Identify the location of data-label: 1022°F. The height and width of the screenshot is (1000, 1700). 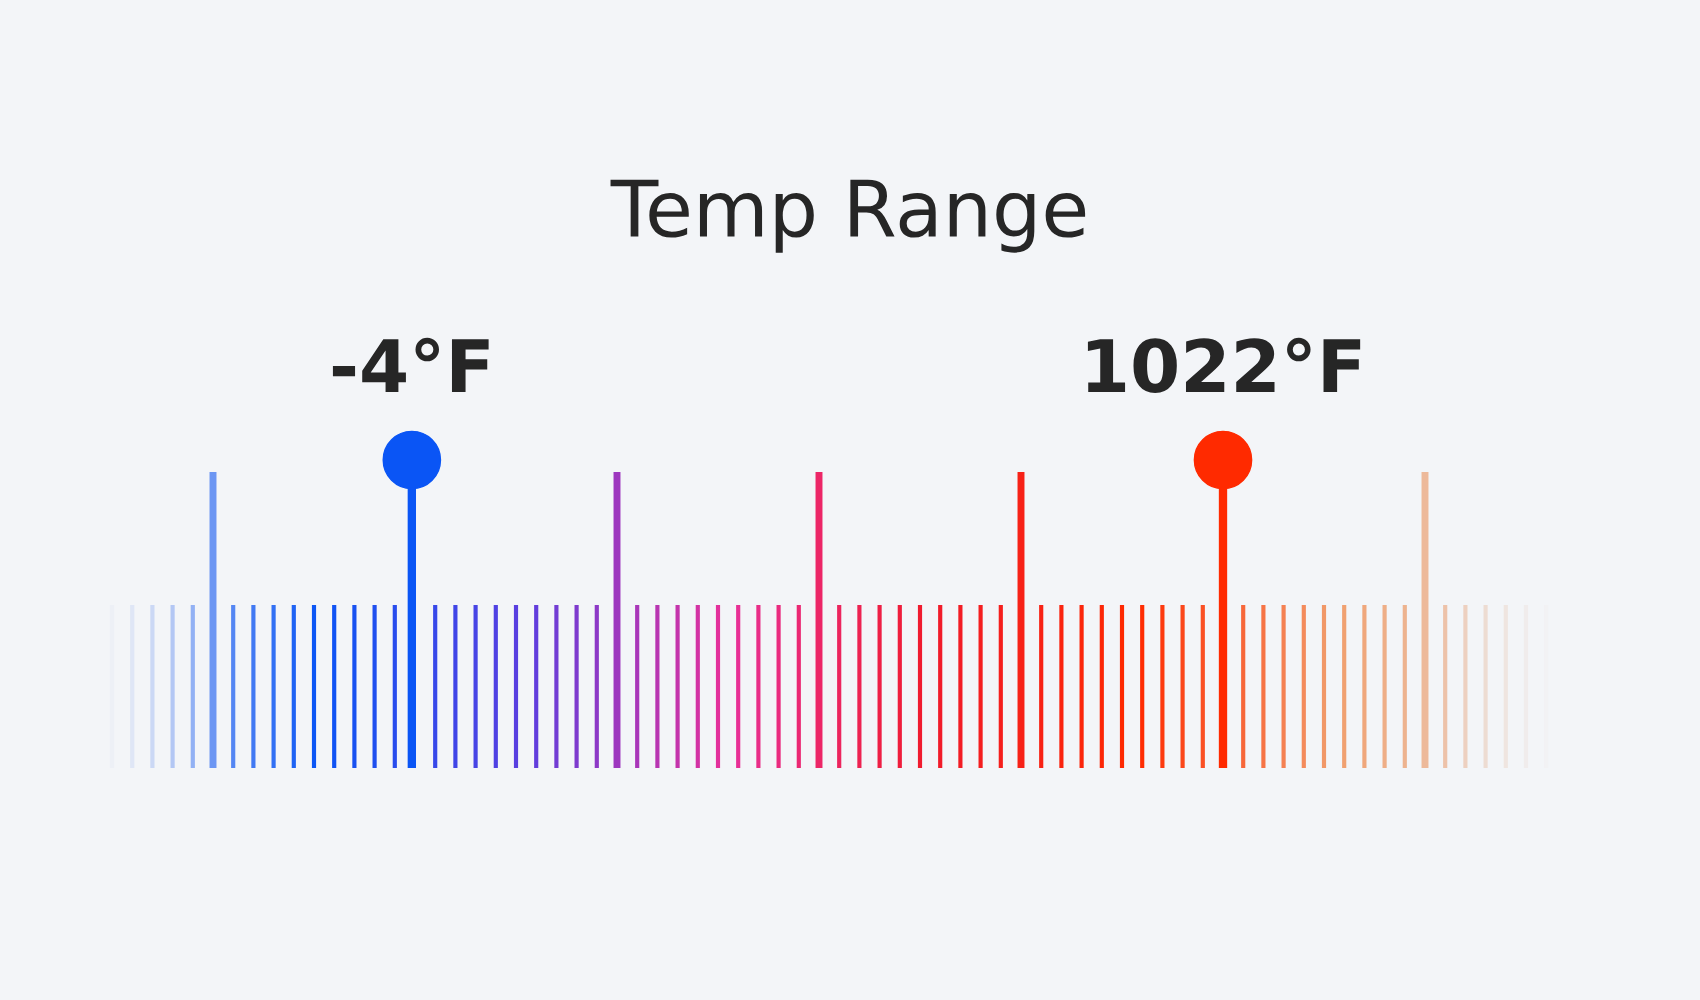
(1224, 365).